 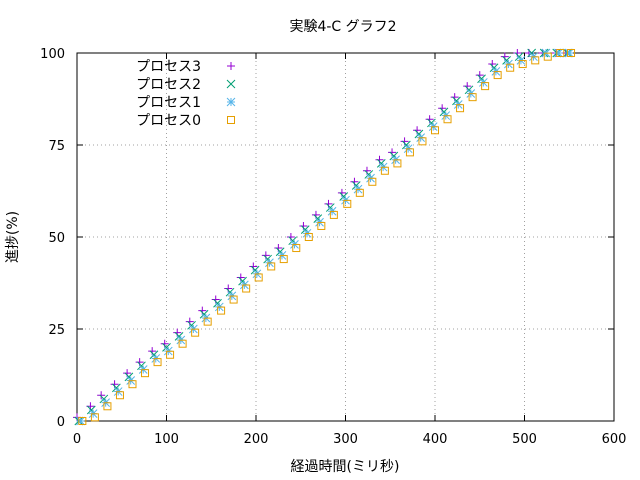 What do you see at coordinates (342, 27) in the screenshot?
I see `chart-title: 実験4-C グラフ2` at bounding box center [342, 27].